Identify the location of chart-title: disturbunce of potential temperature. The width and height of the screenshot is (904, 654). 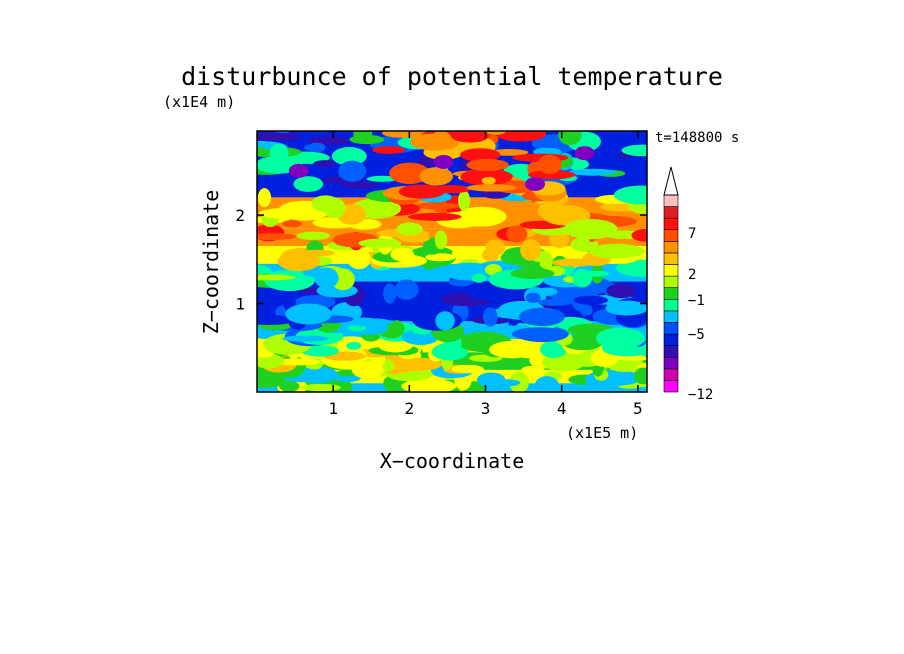
(452, 76).